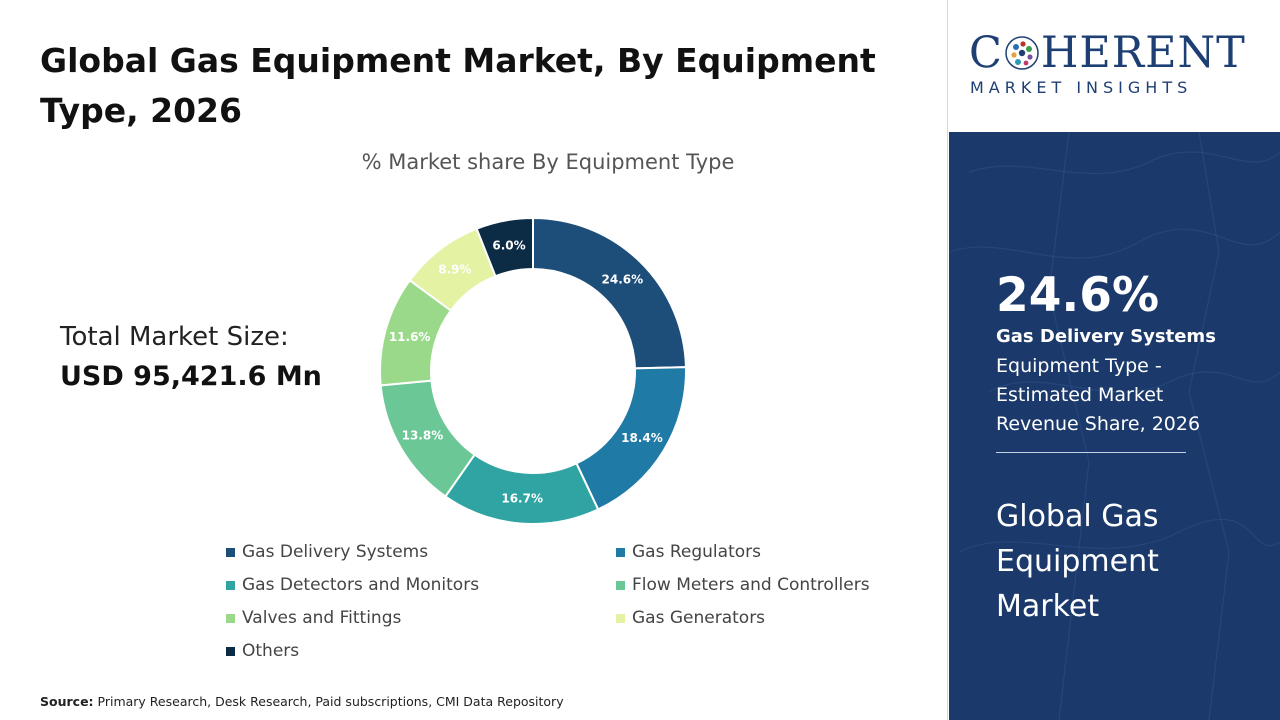 The image size is (1280, 720). Describe the element at coordinates (361, 585) in the screenshot. I see `legend-label: Gas Detectors and Monitors` at that location.